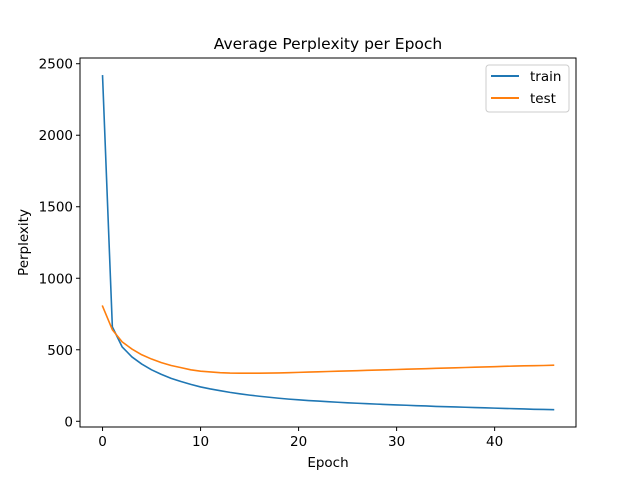 The image size is (640, 480). I want to click on legend-label-test: test, so click(543, 99).